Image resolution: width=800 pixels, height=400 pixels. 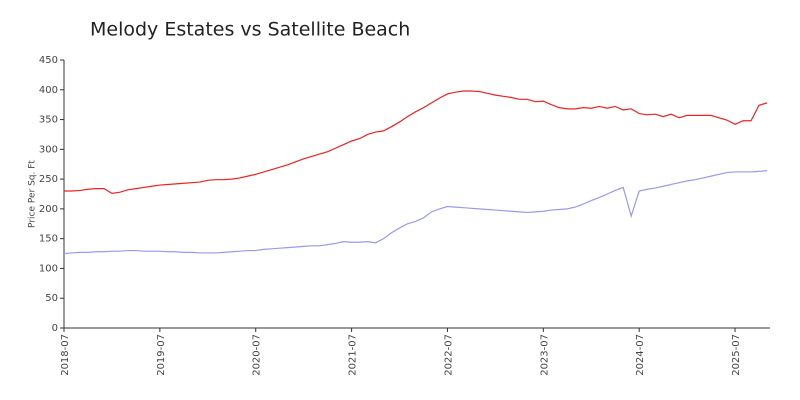 I want to click on y-tick-label: 250, so click(x=48, y=179).